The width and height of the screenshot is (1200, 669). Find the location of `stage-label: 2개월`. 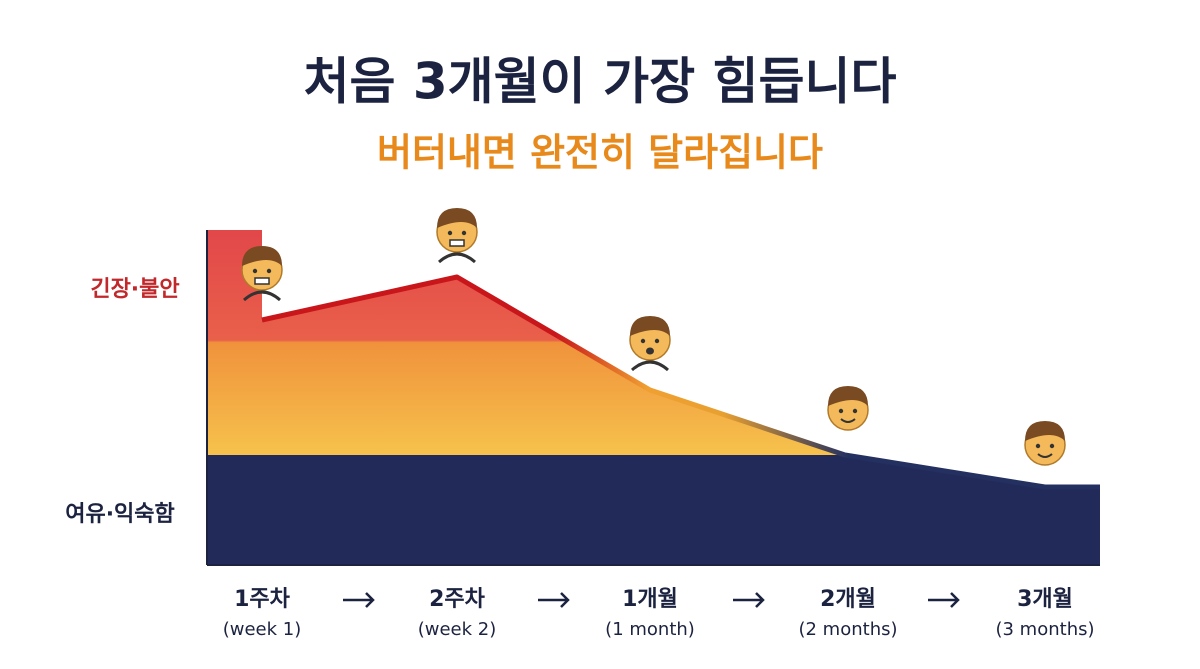

stage-label: 2개월 is located at coordinates (848, 599).